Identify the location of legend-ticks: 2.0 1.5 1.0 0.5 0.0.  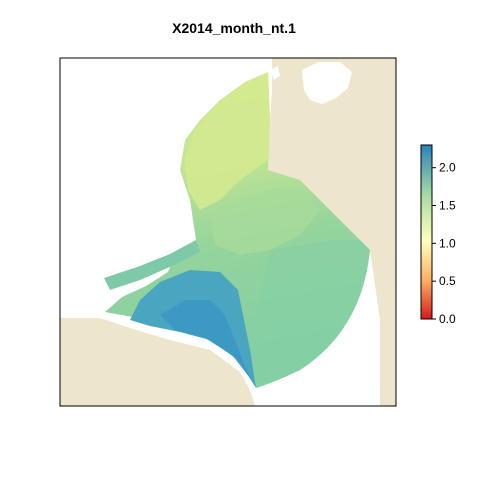
(444, 243).